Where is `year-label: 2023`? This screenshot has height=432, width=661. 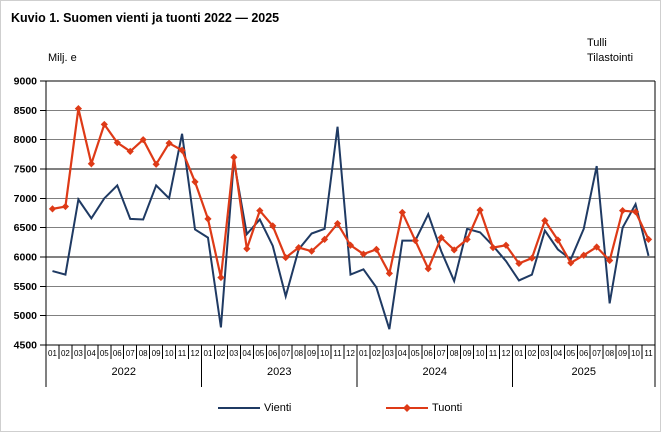 year-label: 2023 is located at coordinates (279, 372).